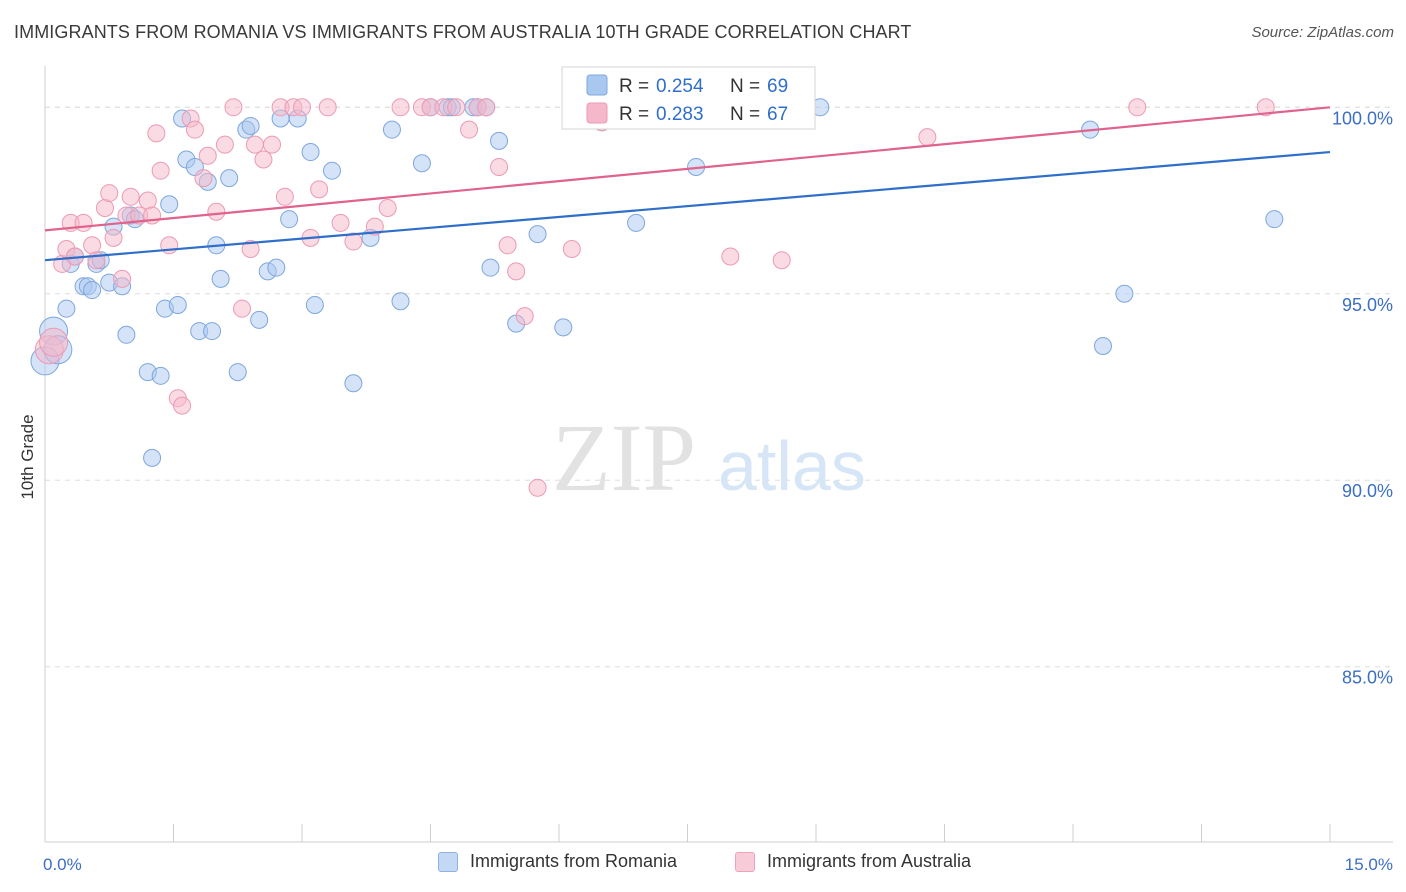 The image size is (1406, 892). Describe the element at coordinates (1369, 864) in the screenshot. I see `x-tick-label-max: 15.0%` at that location.